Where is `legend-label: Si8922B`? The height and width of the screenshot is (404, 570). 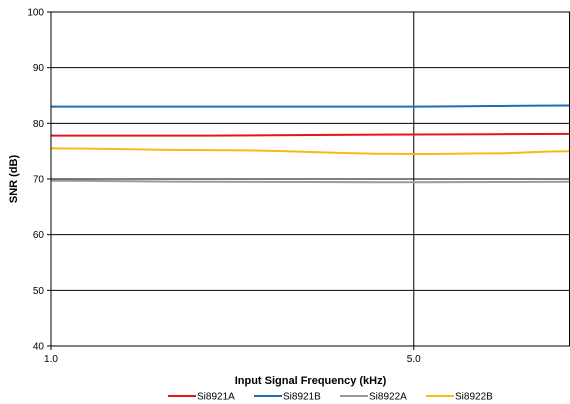
legend-label: Si8922B is located at coordinates (474, 397).